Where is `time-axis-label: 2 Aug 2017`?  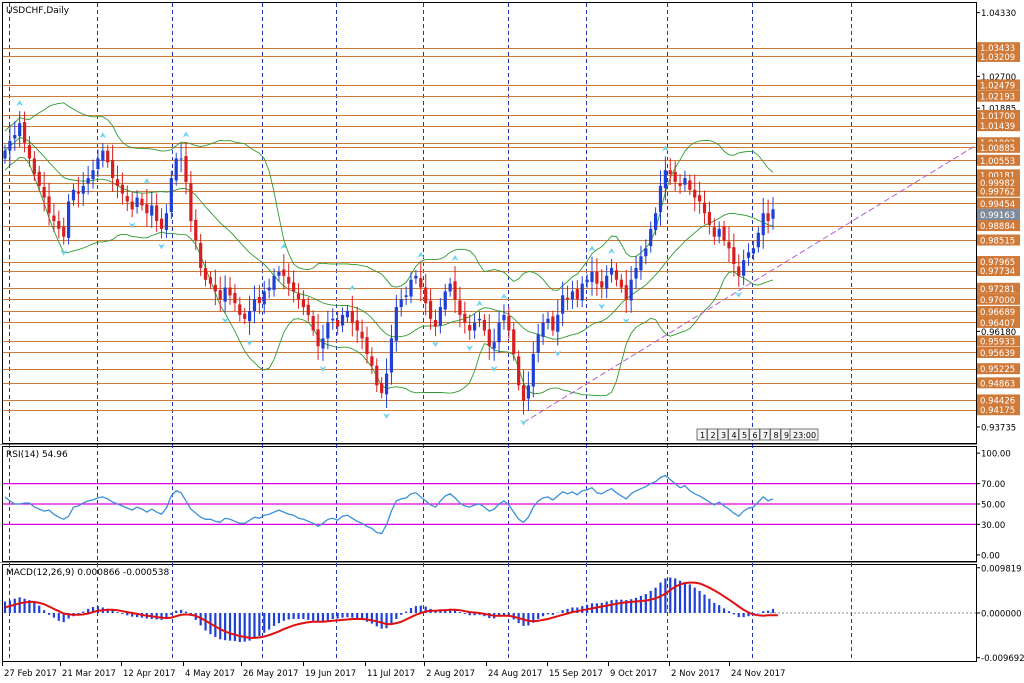 time-axis-label: 2 Aug 2017 is located at coordinates (450, 674).